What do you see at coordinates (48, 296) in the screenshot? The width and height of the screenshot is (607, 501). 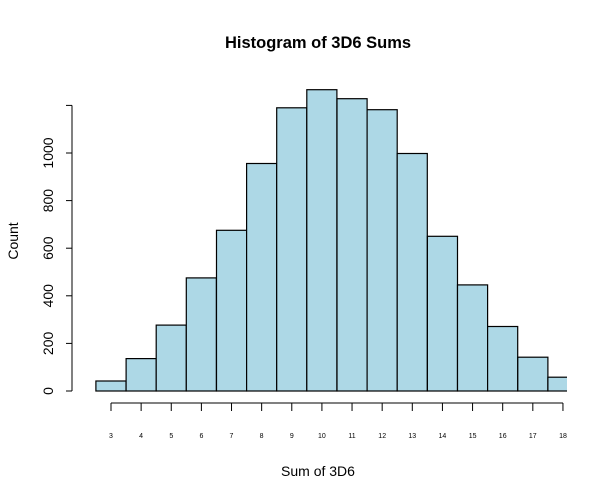 I see `y-tick-label: 400` at bounding box center [48, 296].